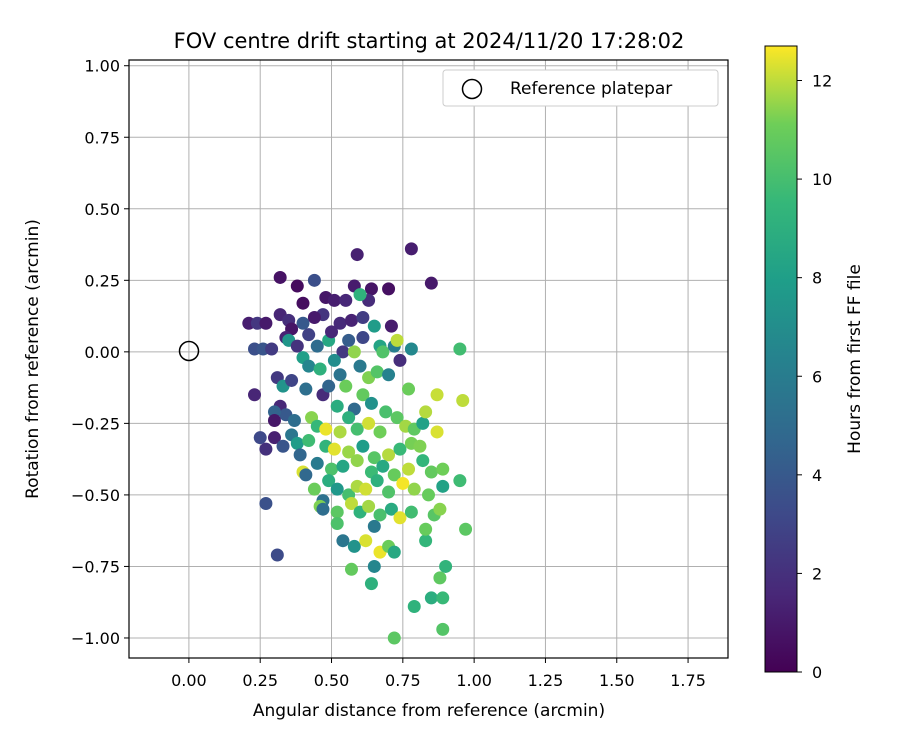  What do you see at coordinates (102, 137) in the screenshot?
I see `y-tick-label: 0.75` at bounding box center [102, 137].